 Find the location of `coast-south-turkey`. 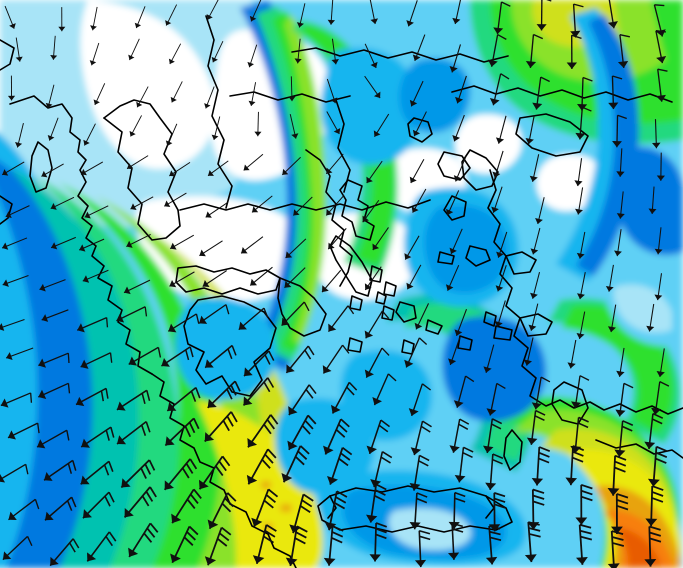

coast-south-turkey is located at coordinates (639, 449).